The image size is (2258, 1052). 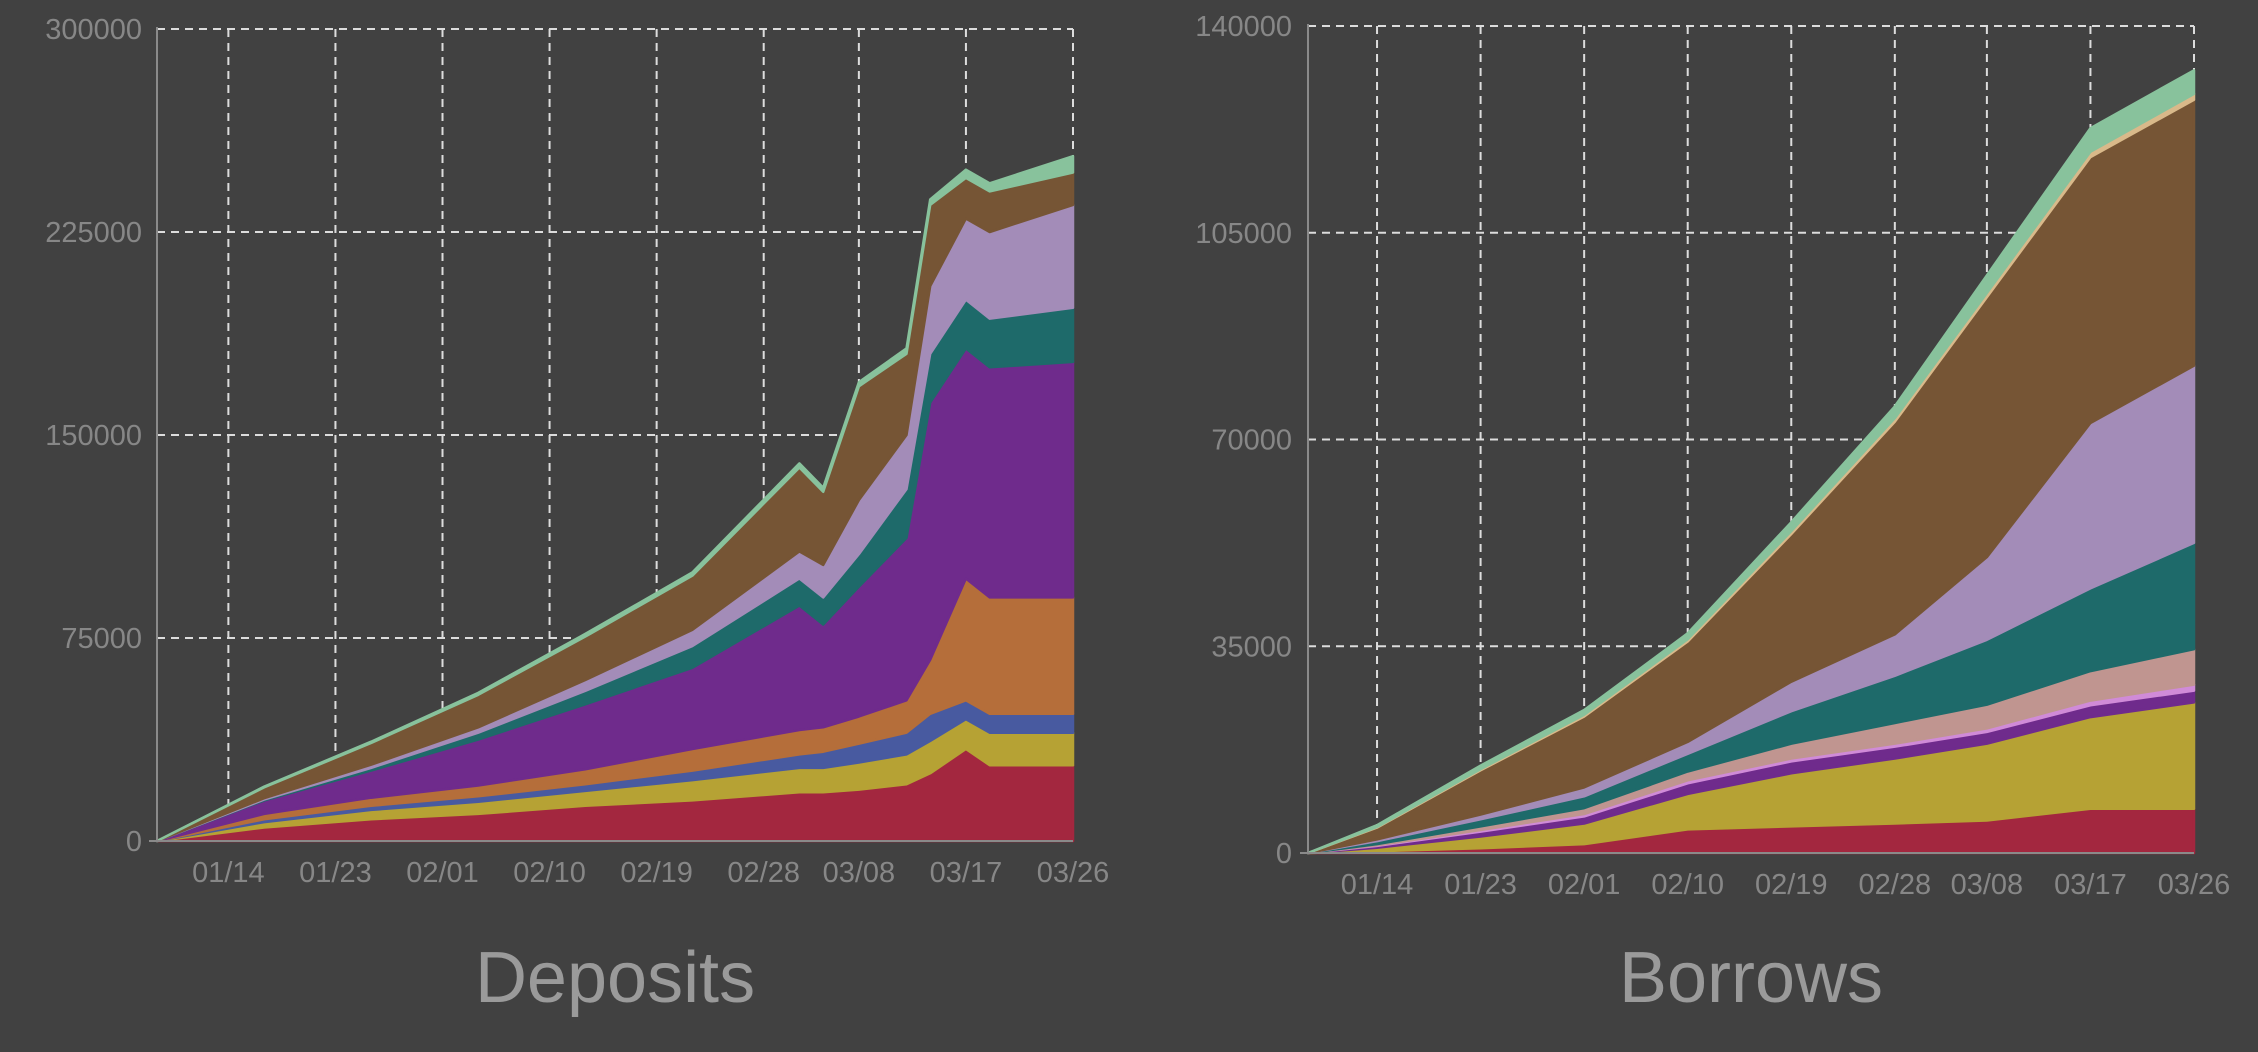 What do you see at coordinates (93, 436) in the screenshot?
I see `y-tick-label: 150000` at bounding box center [93, 436].